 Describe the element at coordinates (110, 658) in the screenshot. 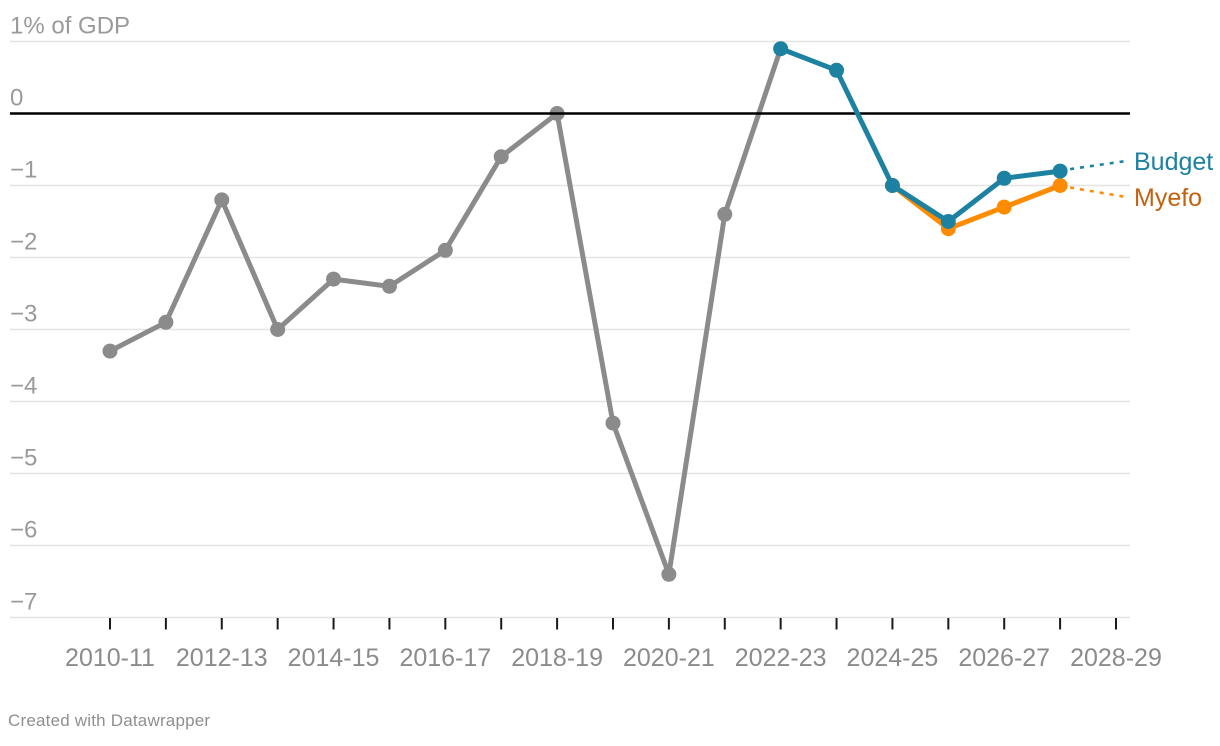

I see `x-axis-label: 2010-11` at that location.